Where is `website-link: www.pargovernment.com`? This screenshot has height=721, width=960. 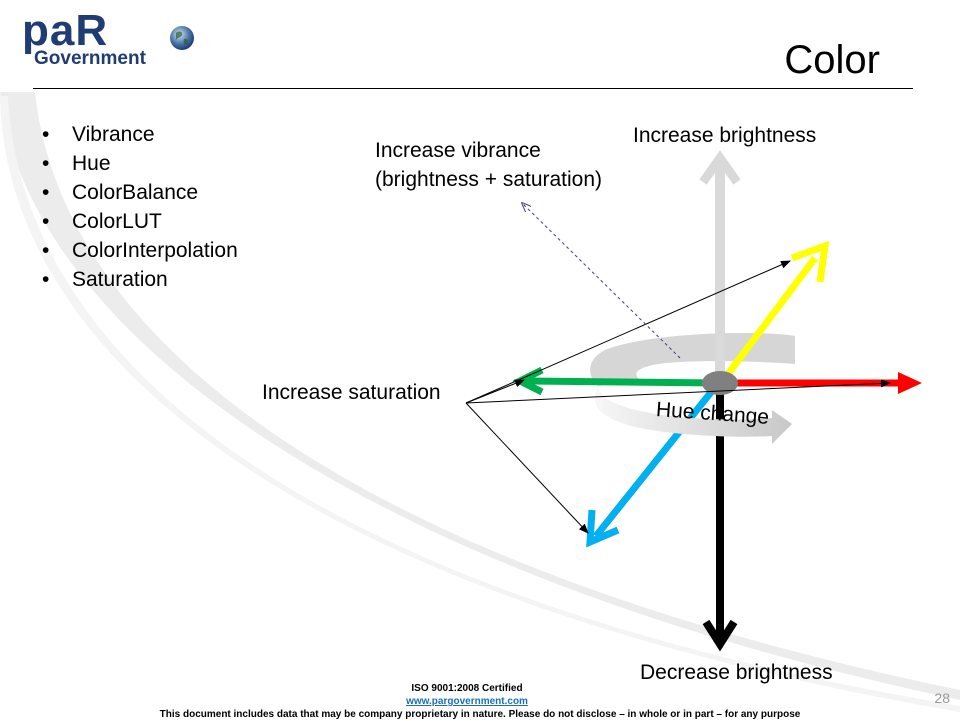 website-link: www.pargovernment.com is located at coordinates (467, 701).